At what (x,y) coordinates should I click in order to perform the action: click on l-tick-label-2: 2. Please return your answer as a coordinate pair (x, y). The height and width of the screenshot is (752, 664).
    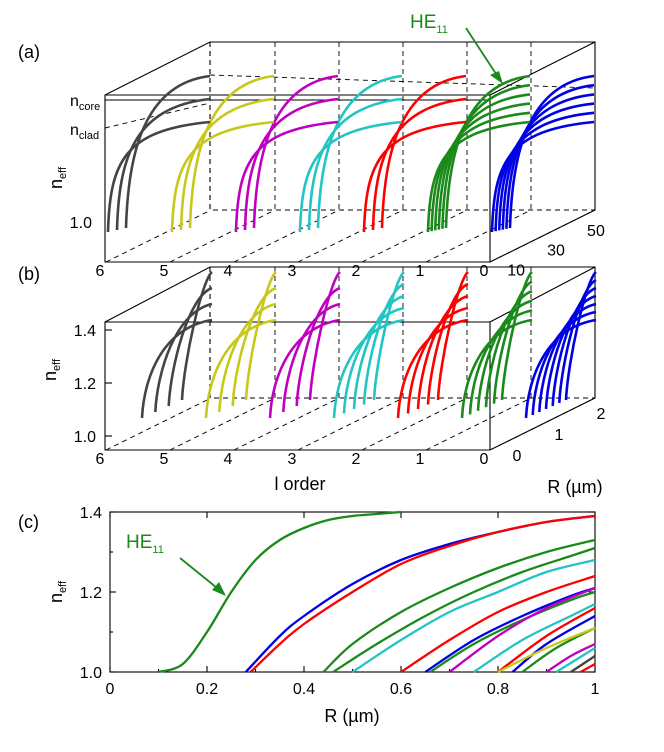
    Looking at the image, I should click on (356, 459).